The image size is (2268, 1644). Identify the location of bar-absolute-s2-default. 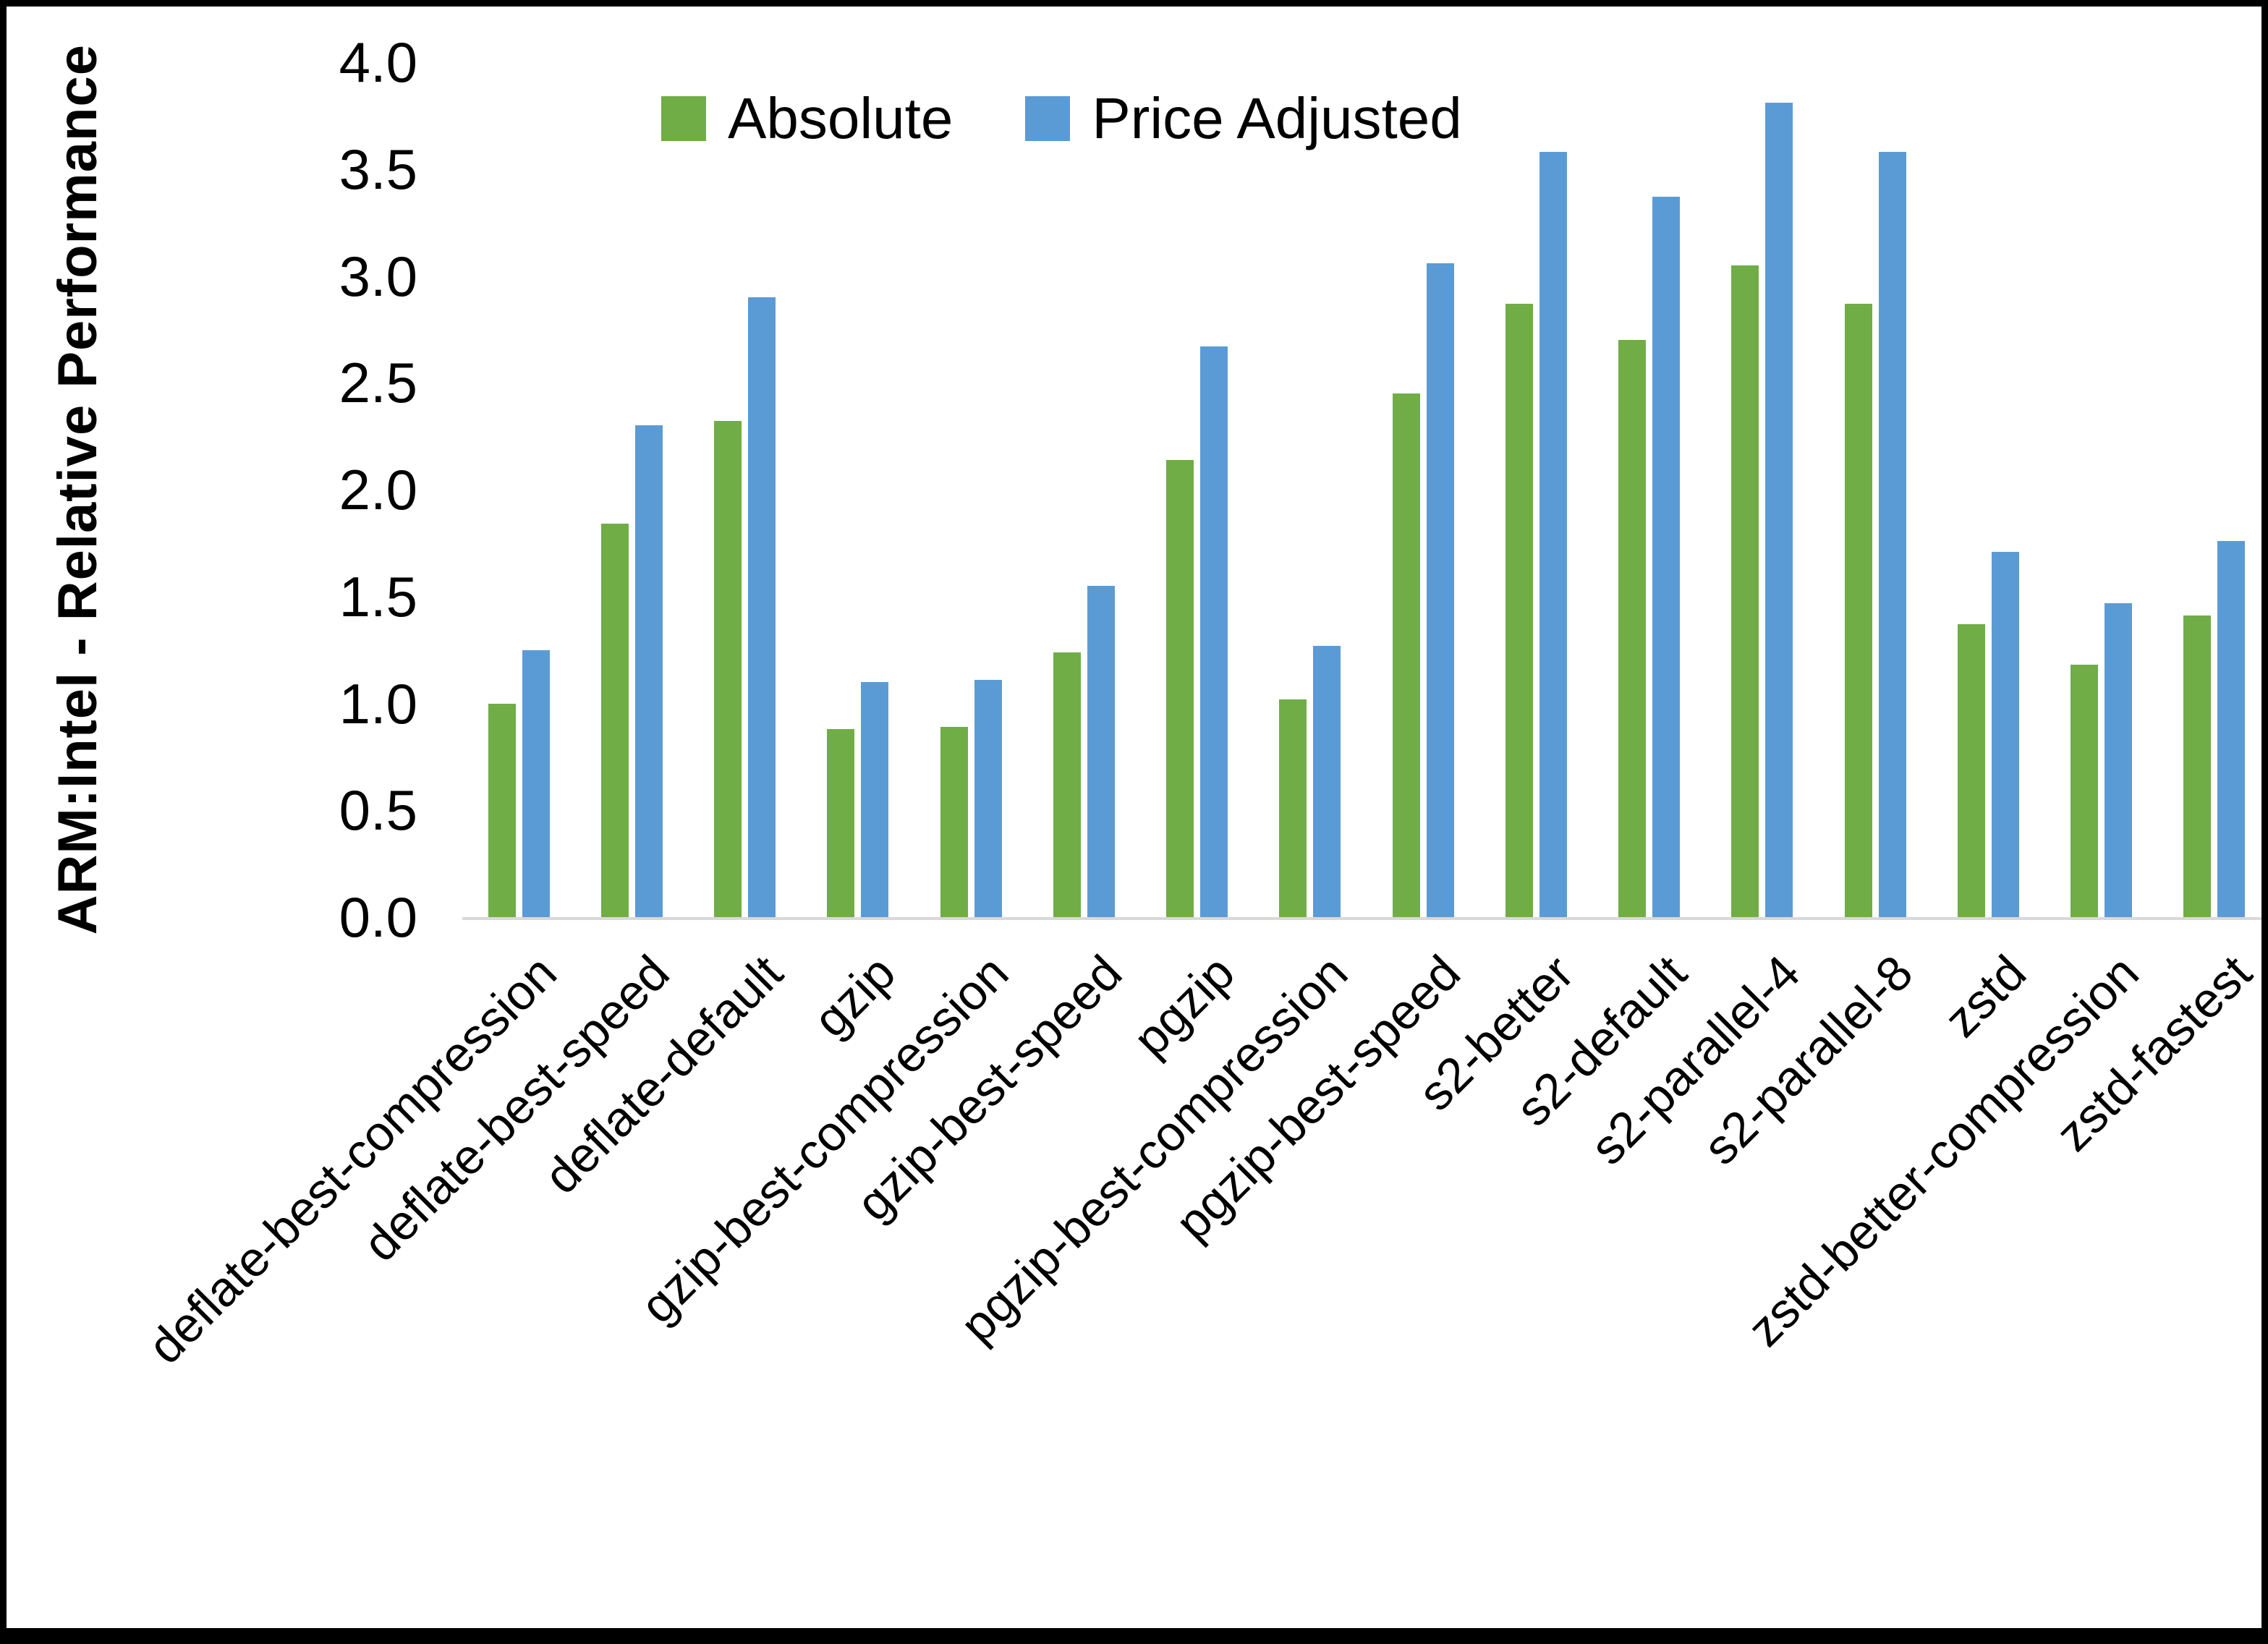
(1632, 628).